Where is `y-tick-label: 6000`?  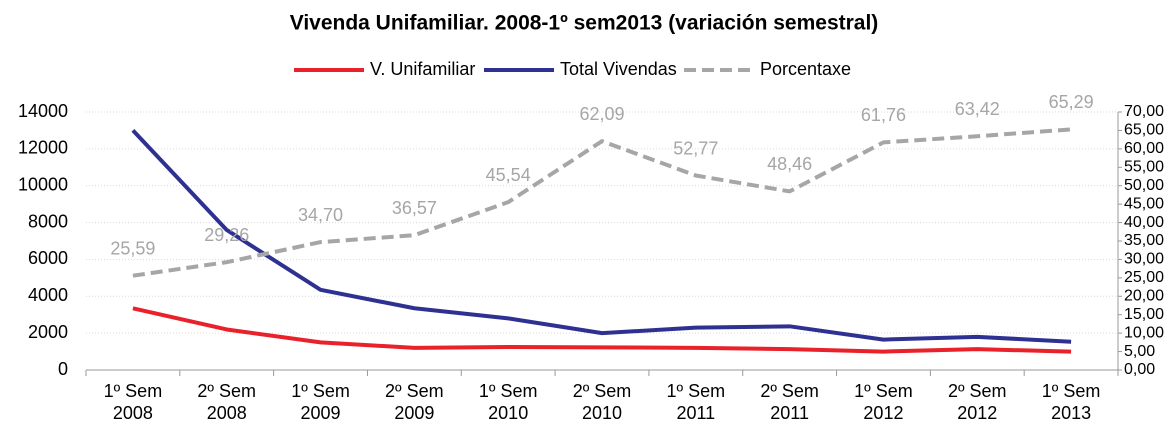
y-tick-label: 6000 is located at coordinates (48, 258).